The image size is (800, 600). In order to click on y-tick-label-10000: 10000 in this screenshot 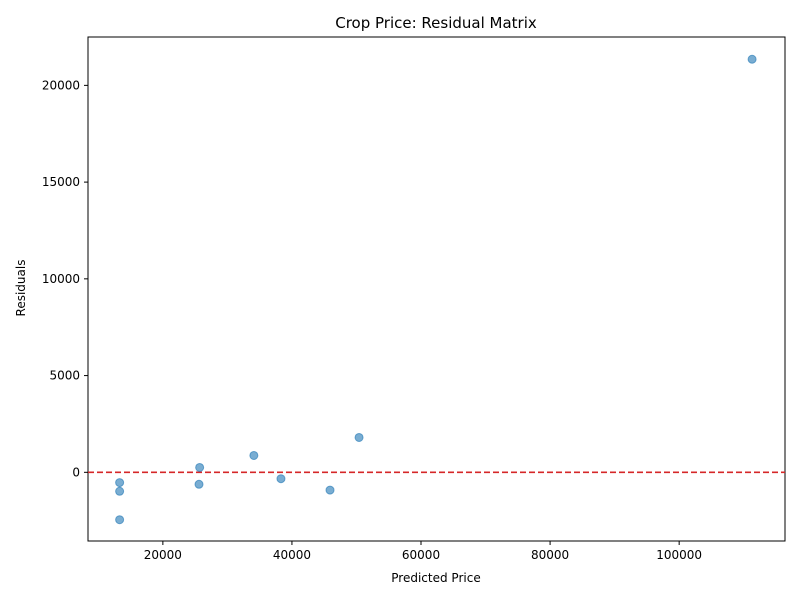, I will do `click(61, 279)`.